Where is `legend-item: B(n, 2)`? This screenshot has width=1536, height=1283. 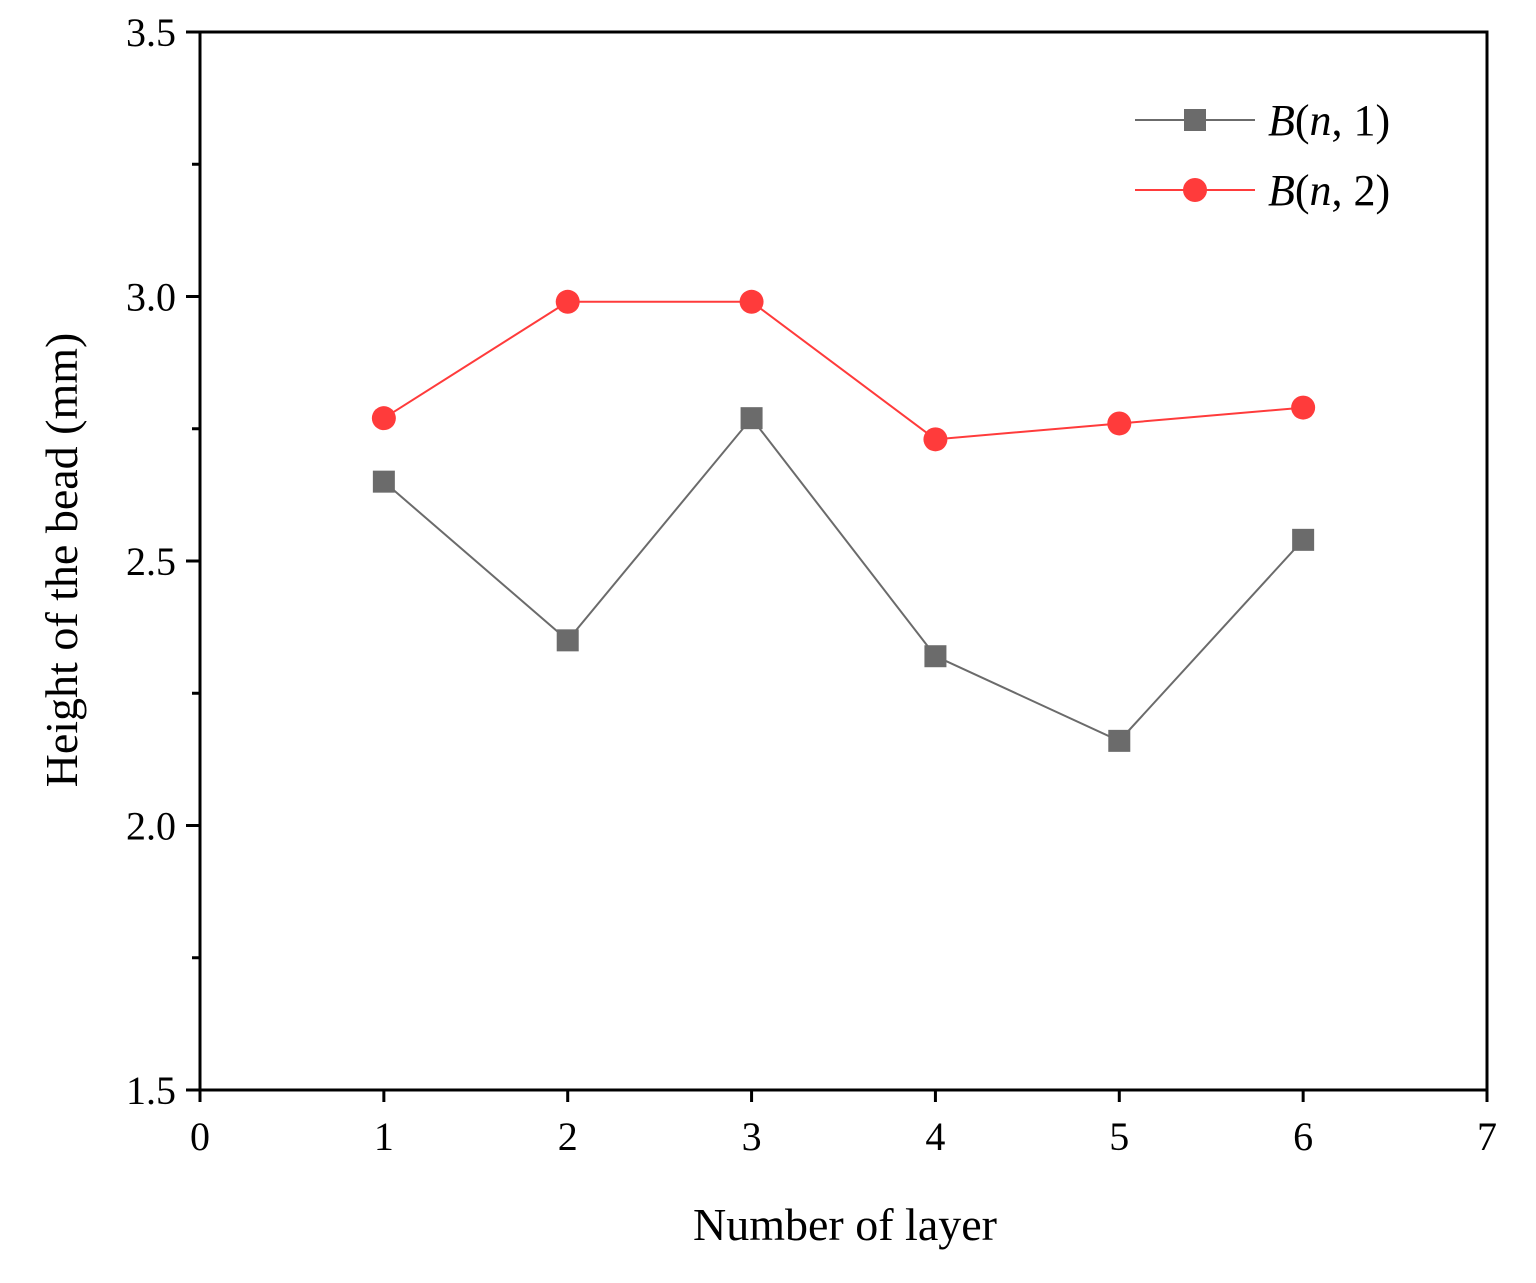
legend-item: B(n, 2) is located at coordinates (1262, 190).